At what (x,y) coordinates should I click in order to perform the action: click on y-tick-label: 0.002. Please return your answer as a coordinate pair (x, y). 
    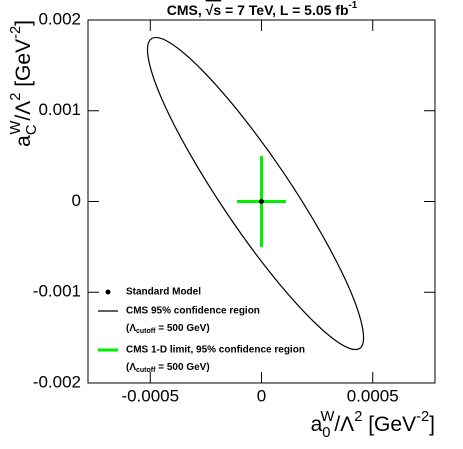
    Looking at the image, I should click on (59, 18).